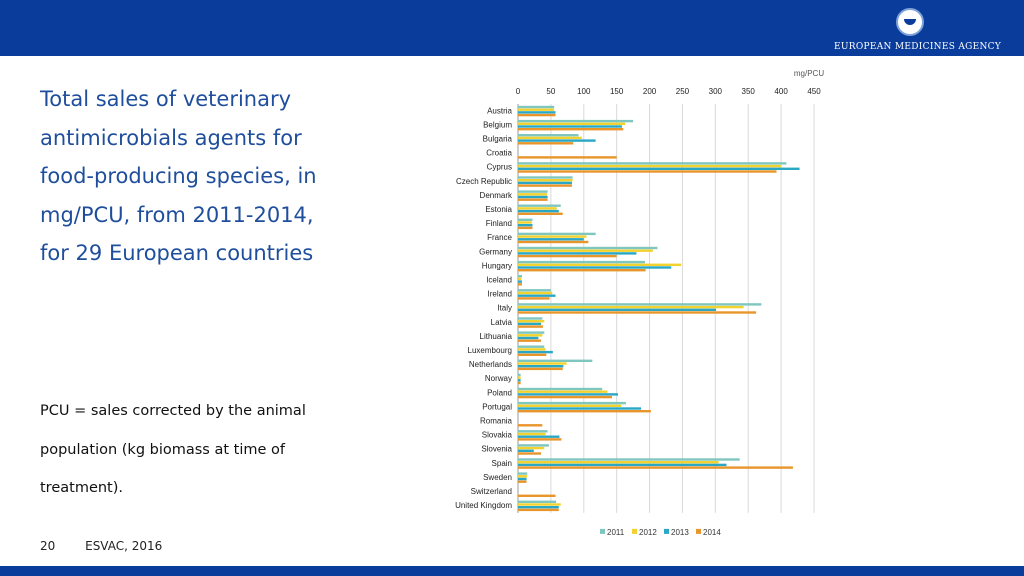  I want to click on category-label: France, so click(499, 237).